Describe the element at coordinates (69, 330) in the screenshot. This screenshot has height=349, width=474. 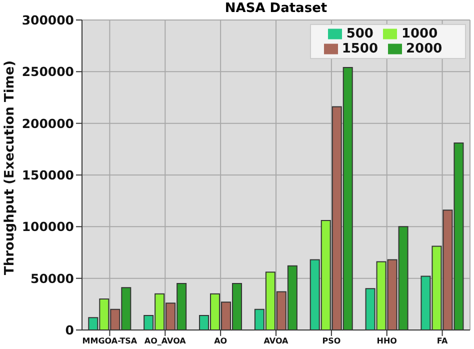
I see `y-tick-label: 0` at that location.